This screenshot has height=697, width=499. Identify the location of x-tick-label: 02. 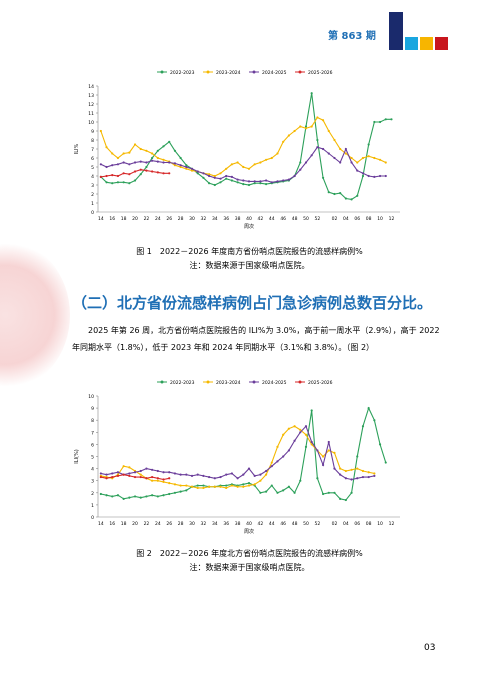
(335, 524).